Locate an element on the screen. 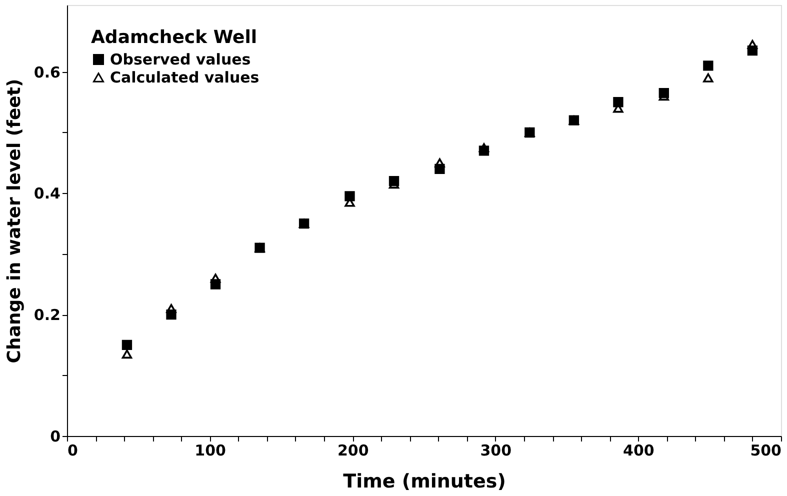 The height and width of the screenshot is (496, 787). legend-label: Observed values is located at coordinates (180, 59).